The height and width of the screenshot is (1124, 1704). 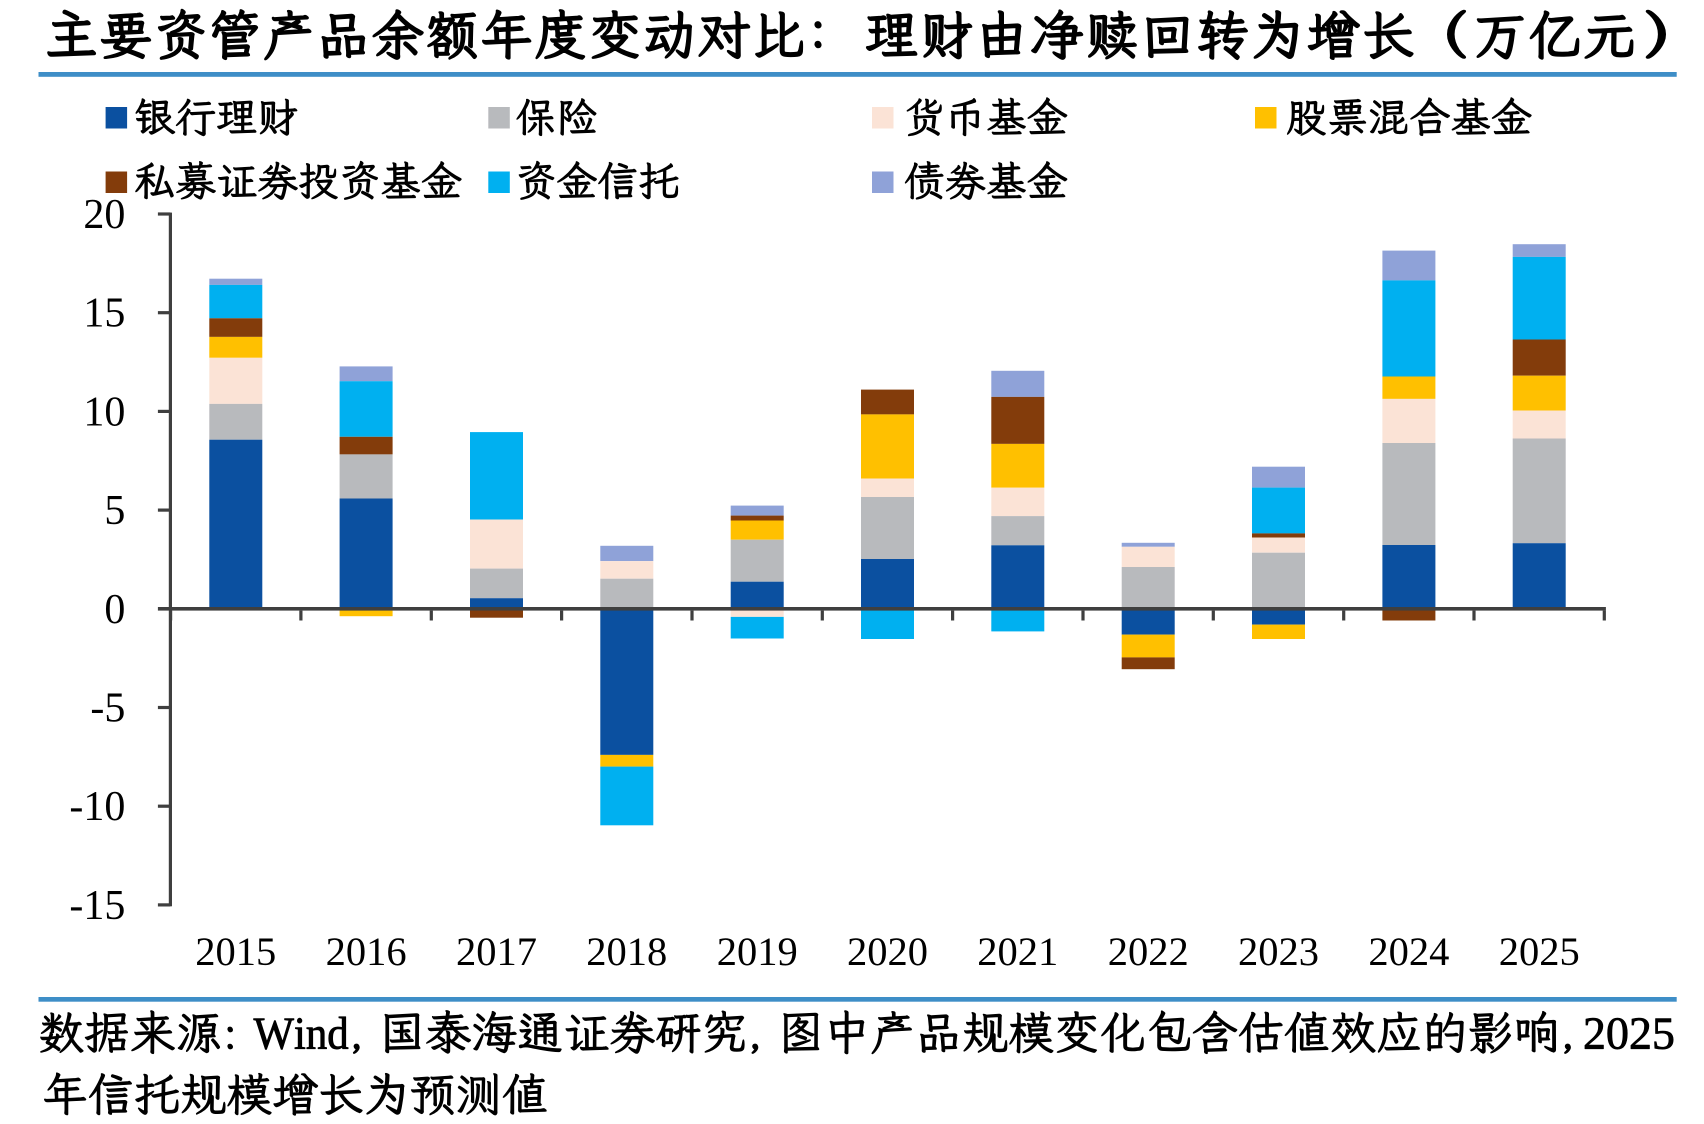 What do you see at coordinates (114, 610) in the screenshot?
I see `svg-text: 0` at bounding box center [114, 610].